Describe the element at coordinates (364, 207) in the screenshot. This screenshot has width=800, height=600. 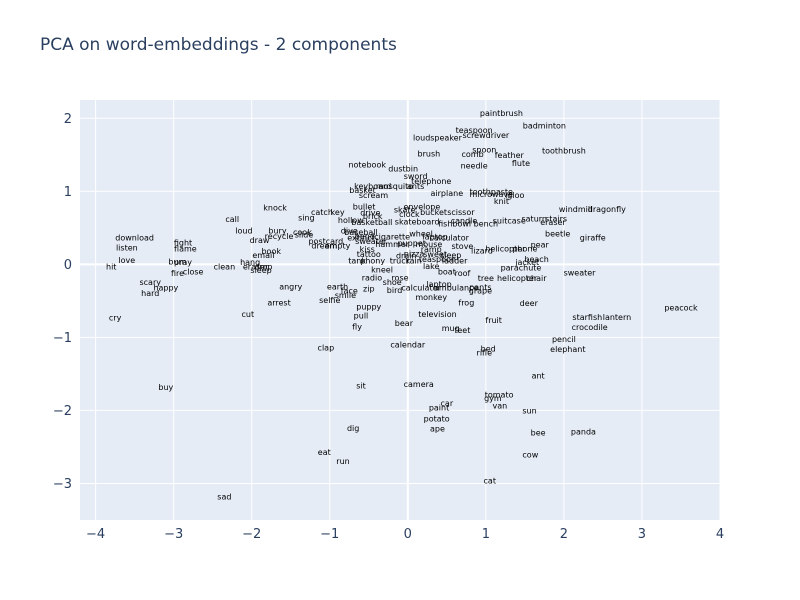
I see `point-label: bullet` at that location.